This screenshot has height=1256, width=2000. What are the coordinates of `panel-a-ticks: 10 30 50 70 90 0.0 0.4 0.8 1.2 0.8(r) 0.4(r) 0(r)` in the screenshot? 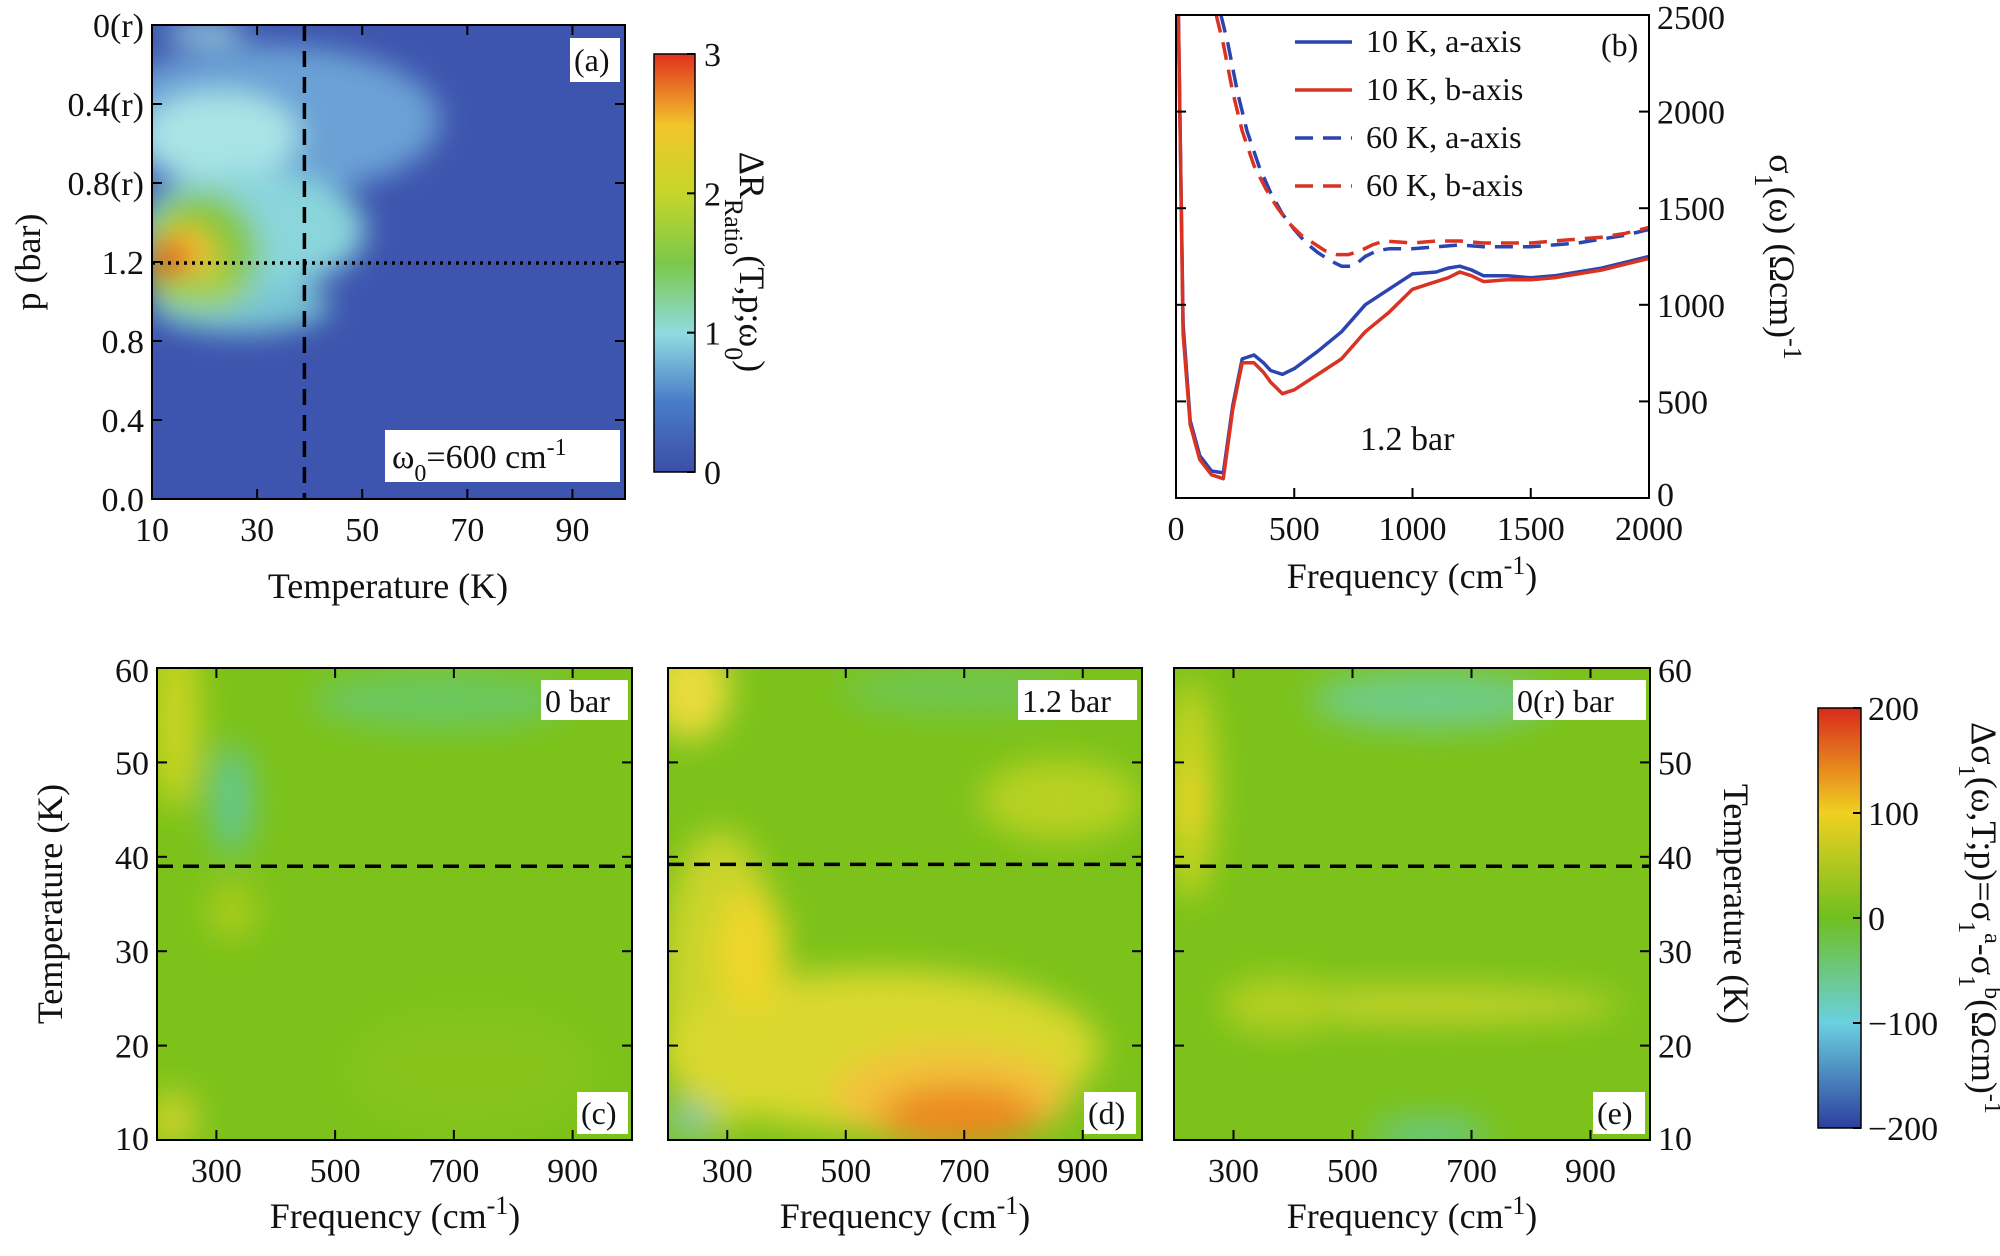 It's located at (346, 278).